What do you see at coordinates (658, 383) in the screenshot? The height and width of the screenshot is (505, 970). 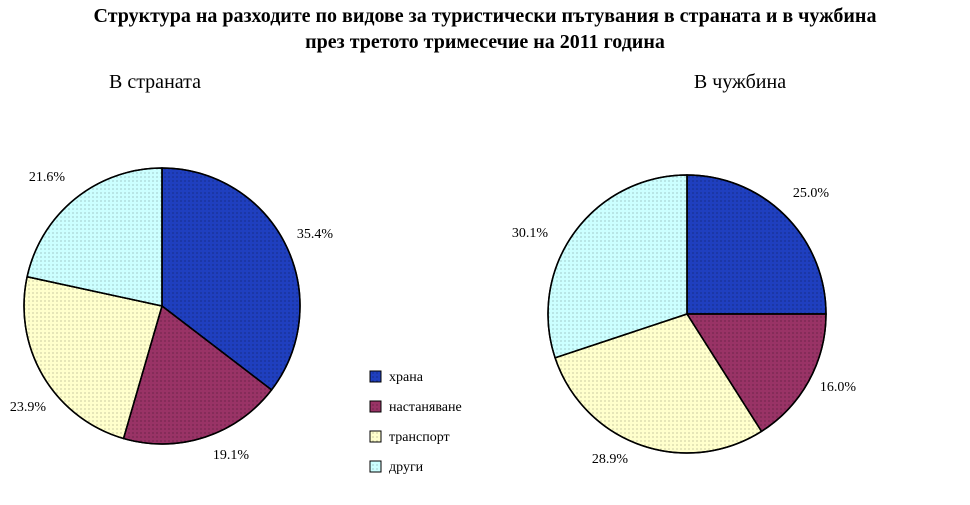 I see `pie2-slice-транспорт-texture` at bounding box center [658, 383].